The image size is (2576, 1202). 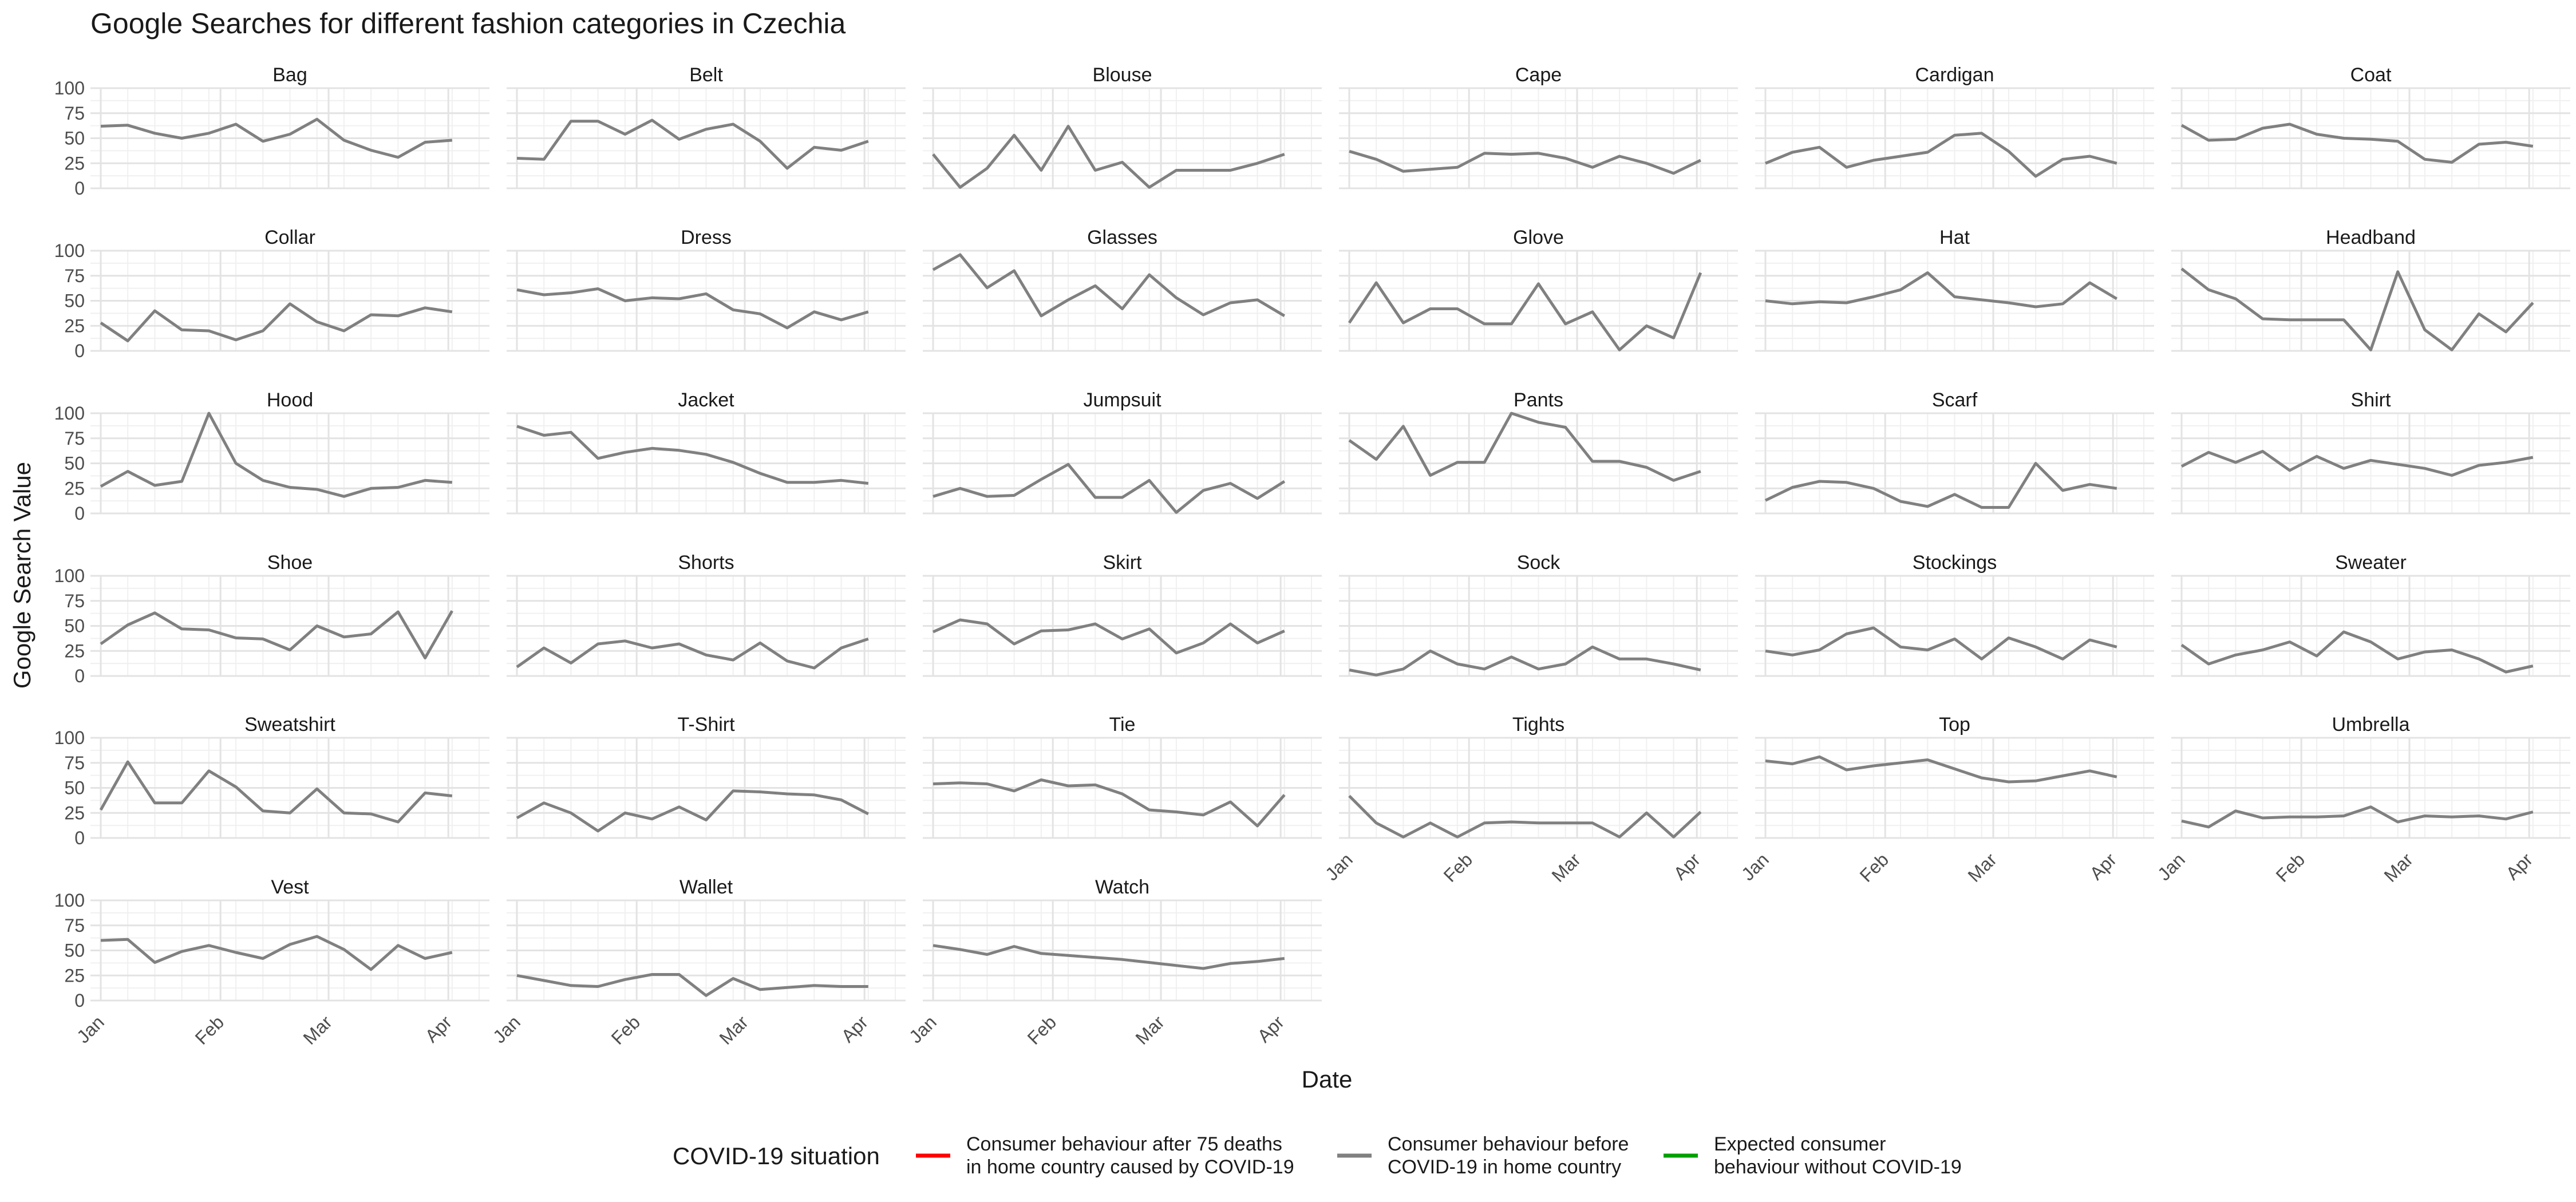 I want to click on series-line-headband, so click(x=2357, y=309).